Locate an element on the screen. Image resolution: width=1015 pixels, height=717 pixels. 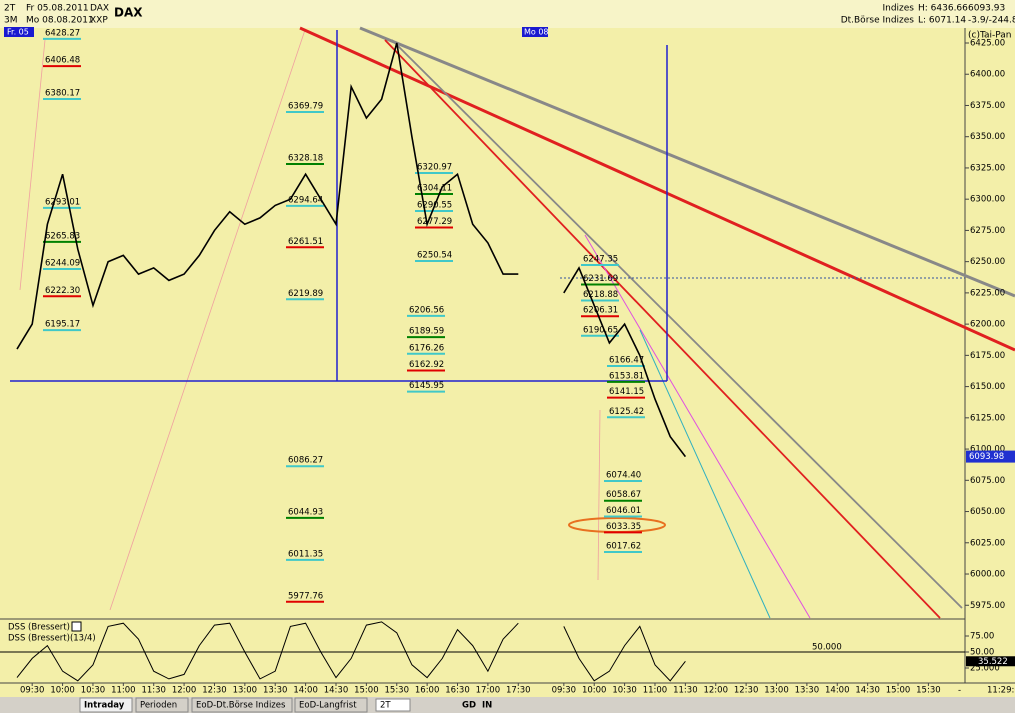
level-label: 6218.88 is located at coordinates (600, 295).